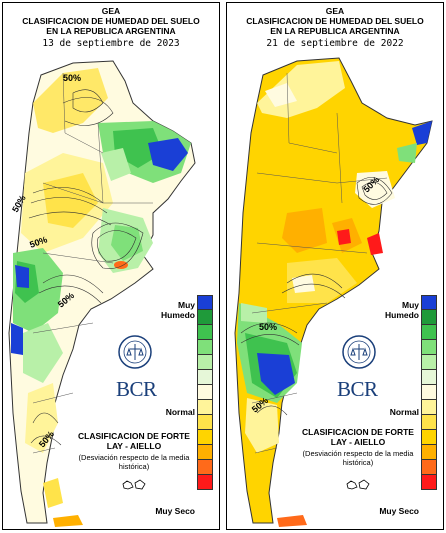  Describe the element at coordinates (335, 43) in the screenshot. I see `map-date: 21 de septiembre de 2022` at that location.